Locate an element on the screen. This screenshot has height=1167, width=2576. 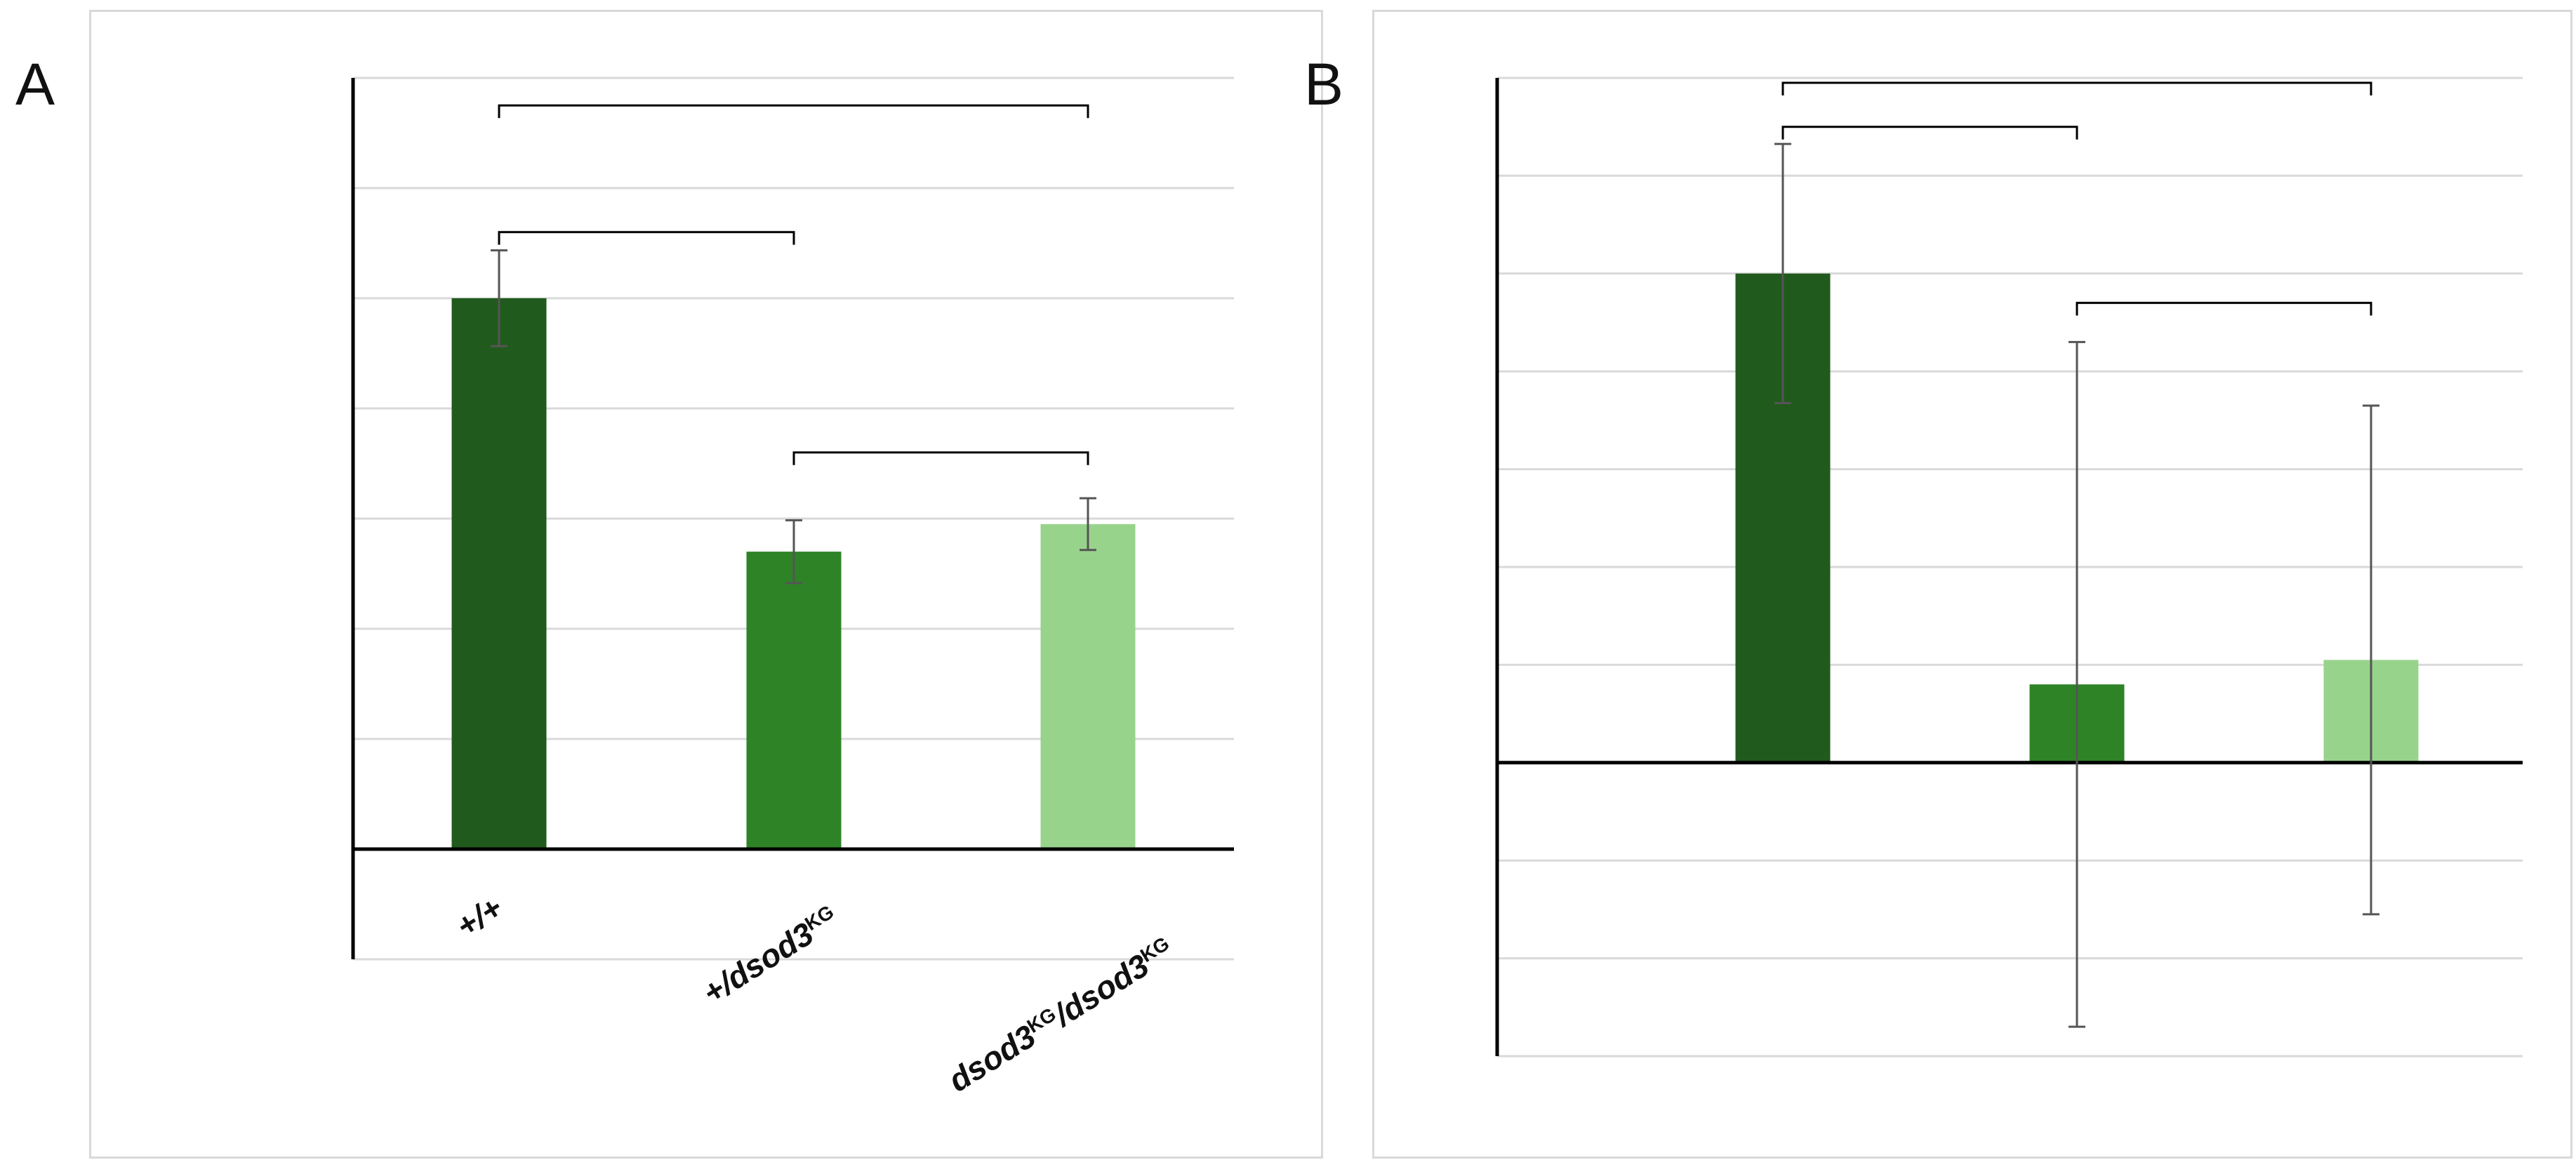
panel-a-letter: A is located at coordinates (35, 84).